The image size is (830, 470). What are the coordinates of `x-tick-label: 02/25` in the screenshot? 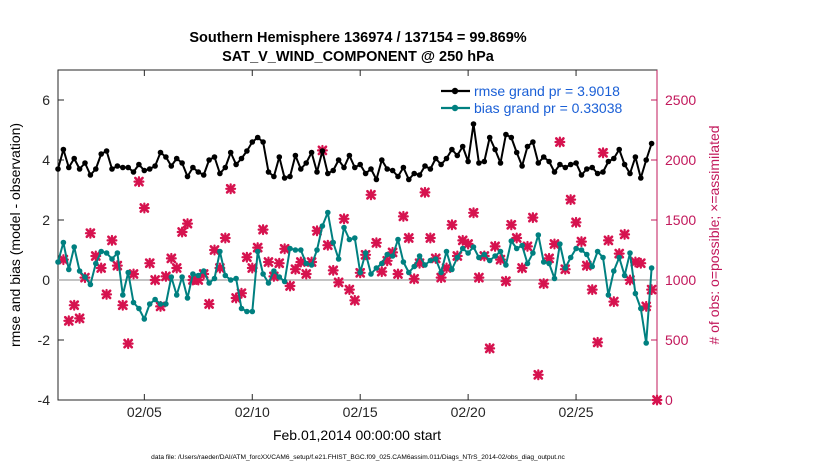 It's located at (576, 412).